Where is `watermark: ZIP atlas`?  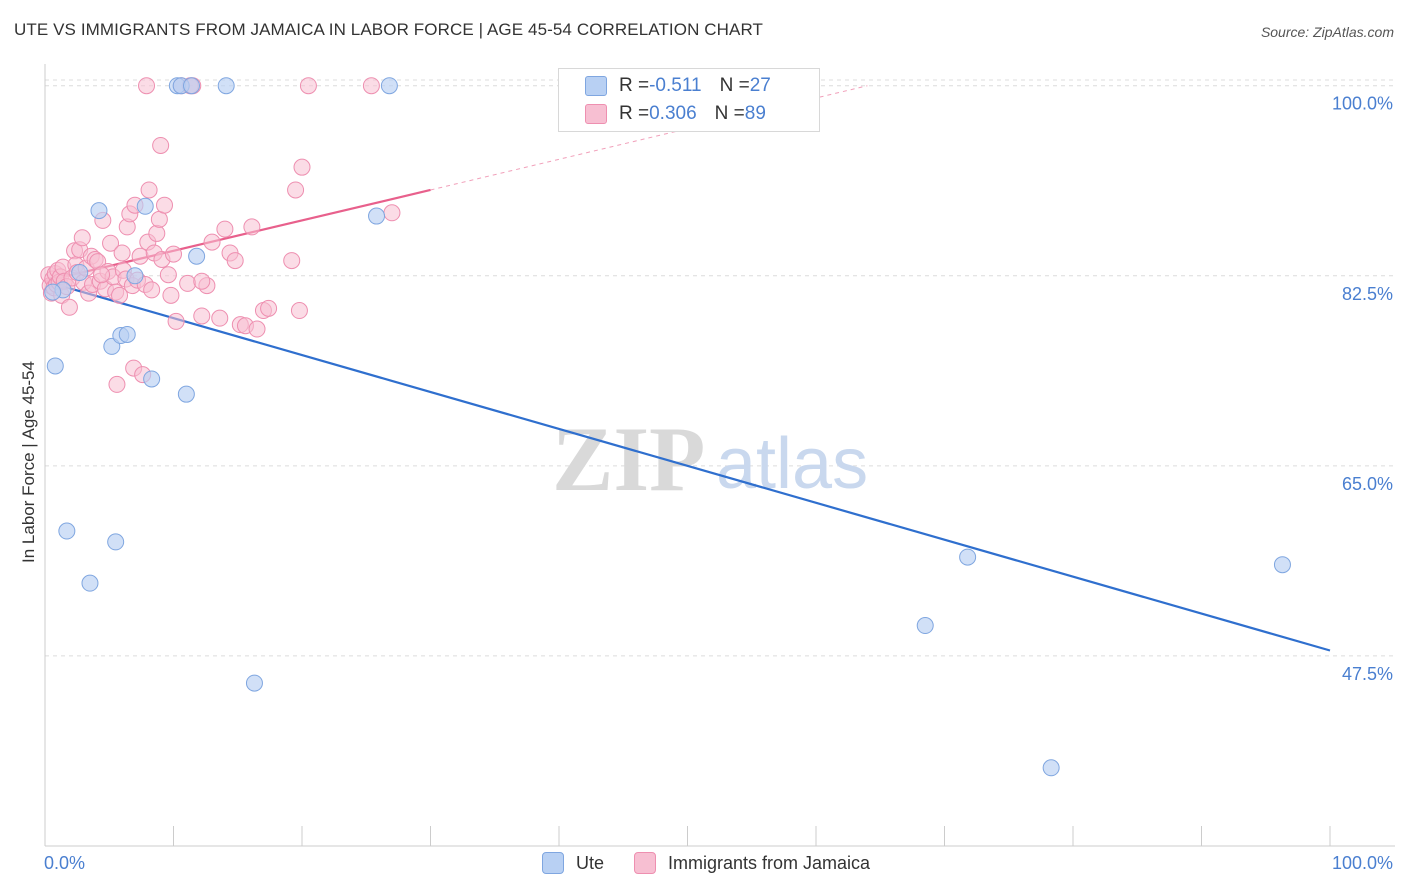
watermark: ZIP atlas is located at coordinates (710, 459).